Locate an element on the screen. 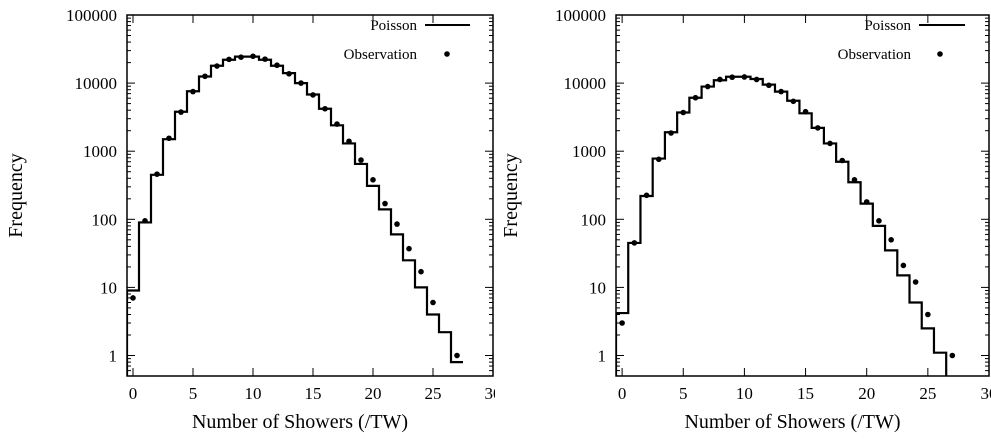 The width and height of the screenshot is (991, 439). chart2-x-tick-label-3: 15 is located at coordinates (805, 393).